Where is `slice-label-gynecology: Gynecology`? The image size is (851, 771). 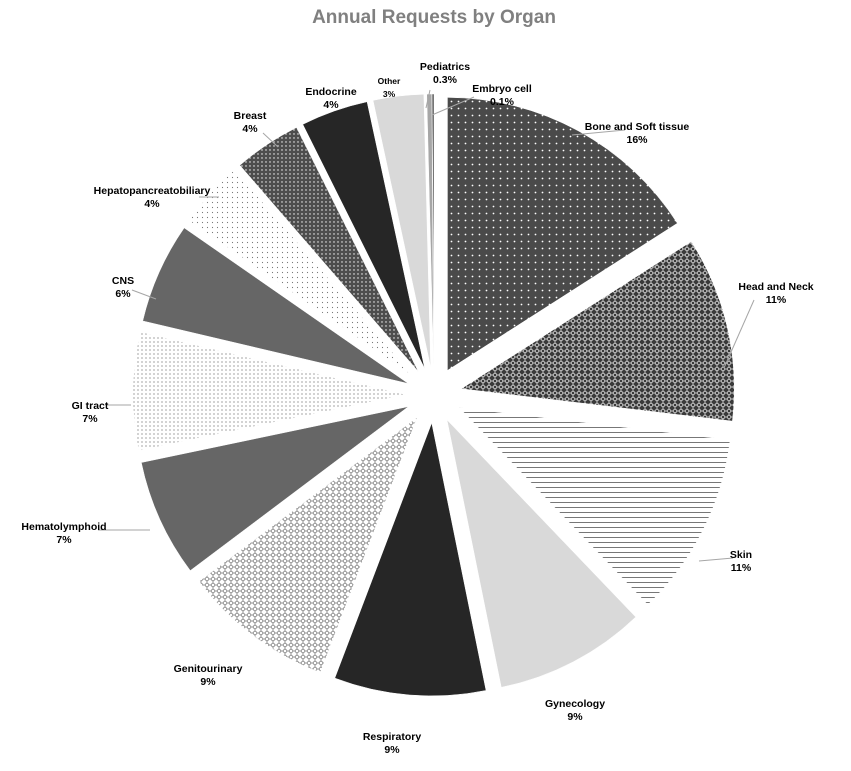 slice-label-gynecology: Gynecology is located at coordinates (575, 704).